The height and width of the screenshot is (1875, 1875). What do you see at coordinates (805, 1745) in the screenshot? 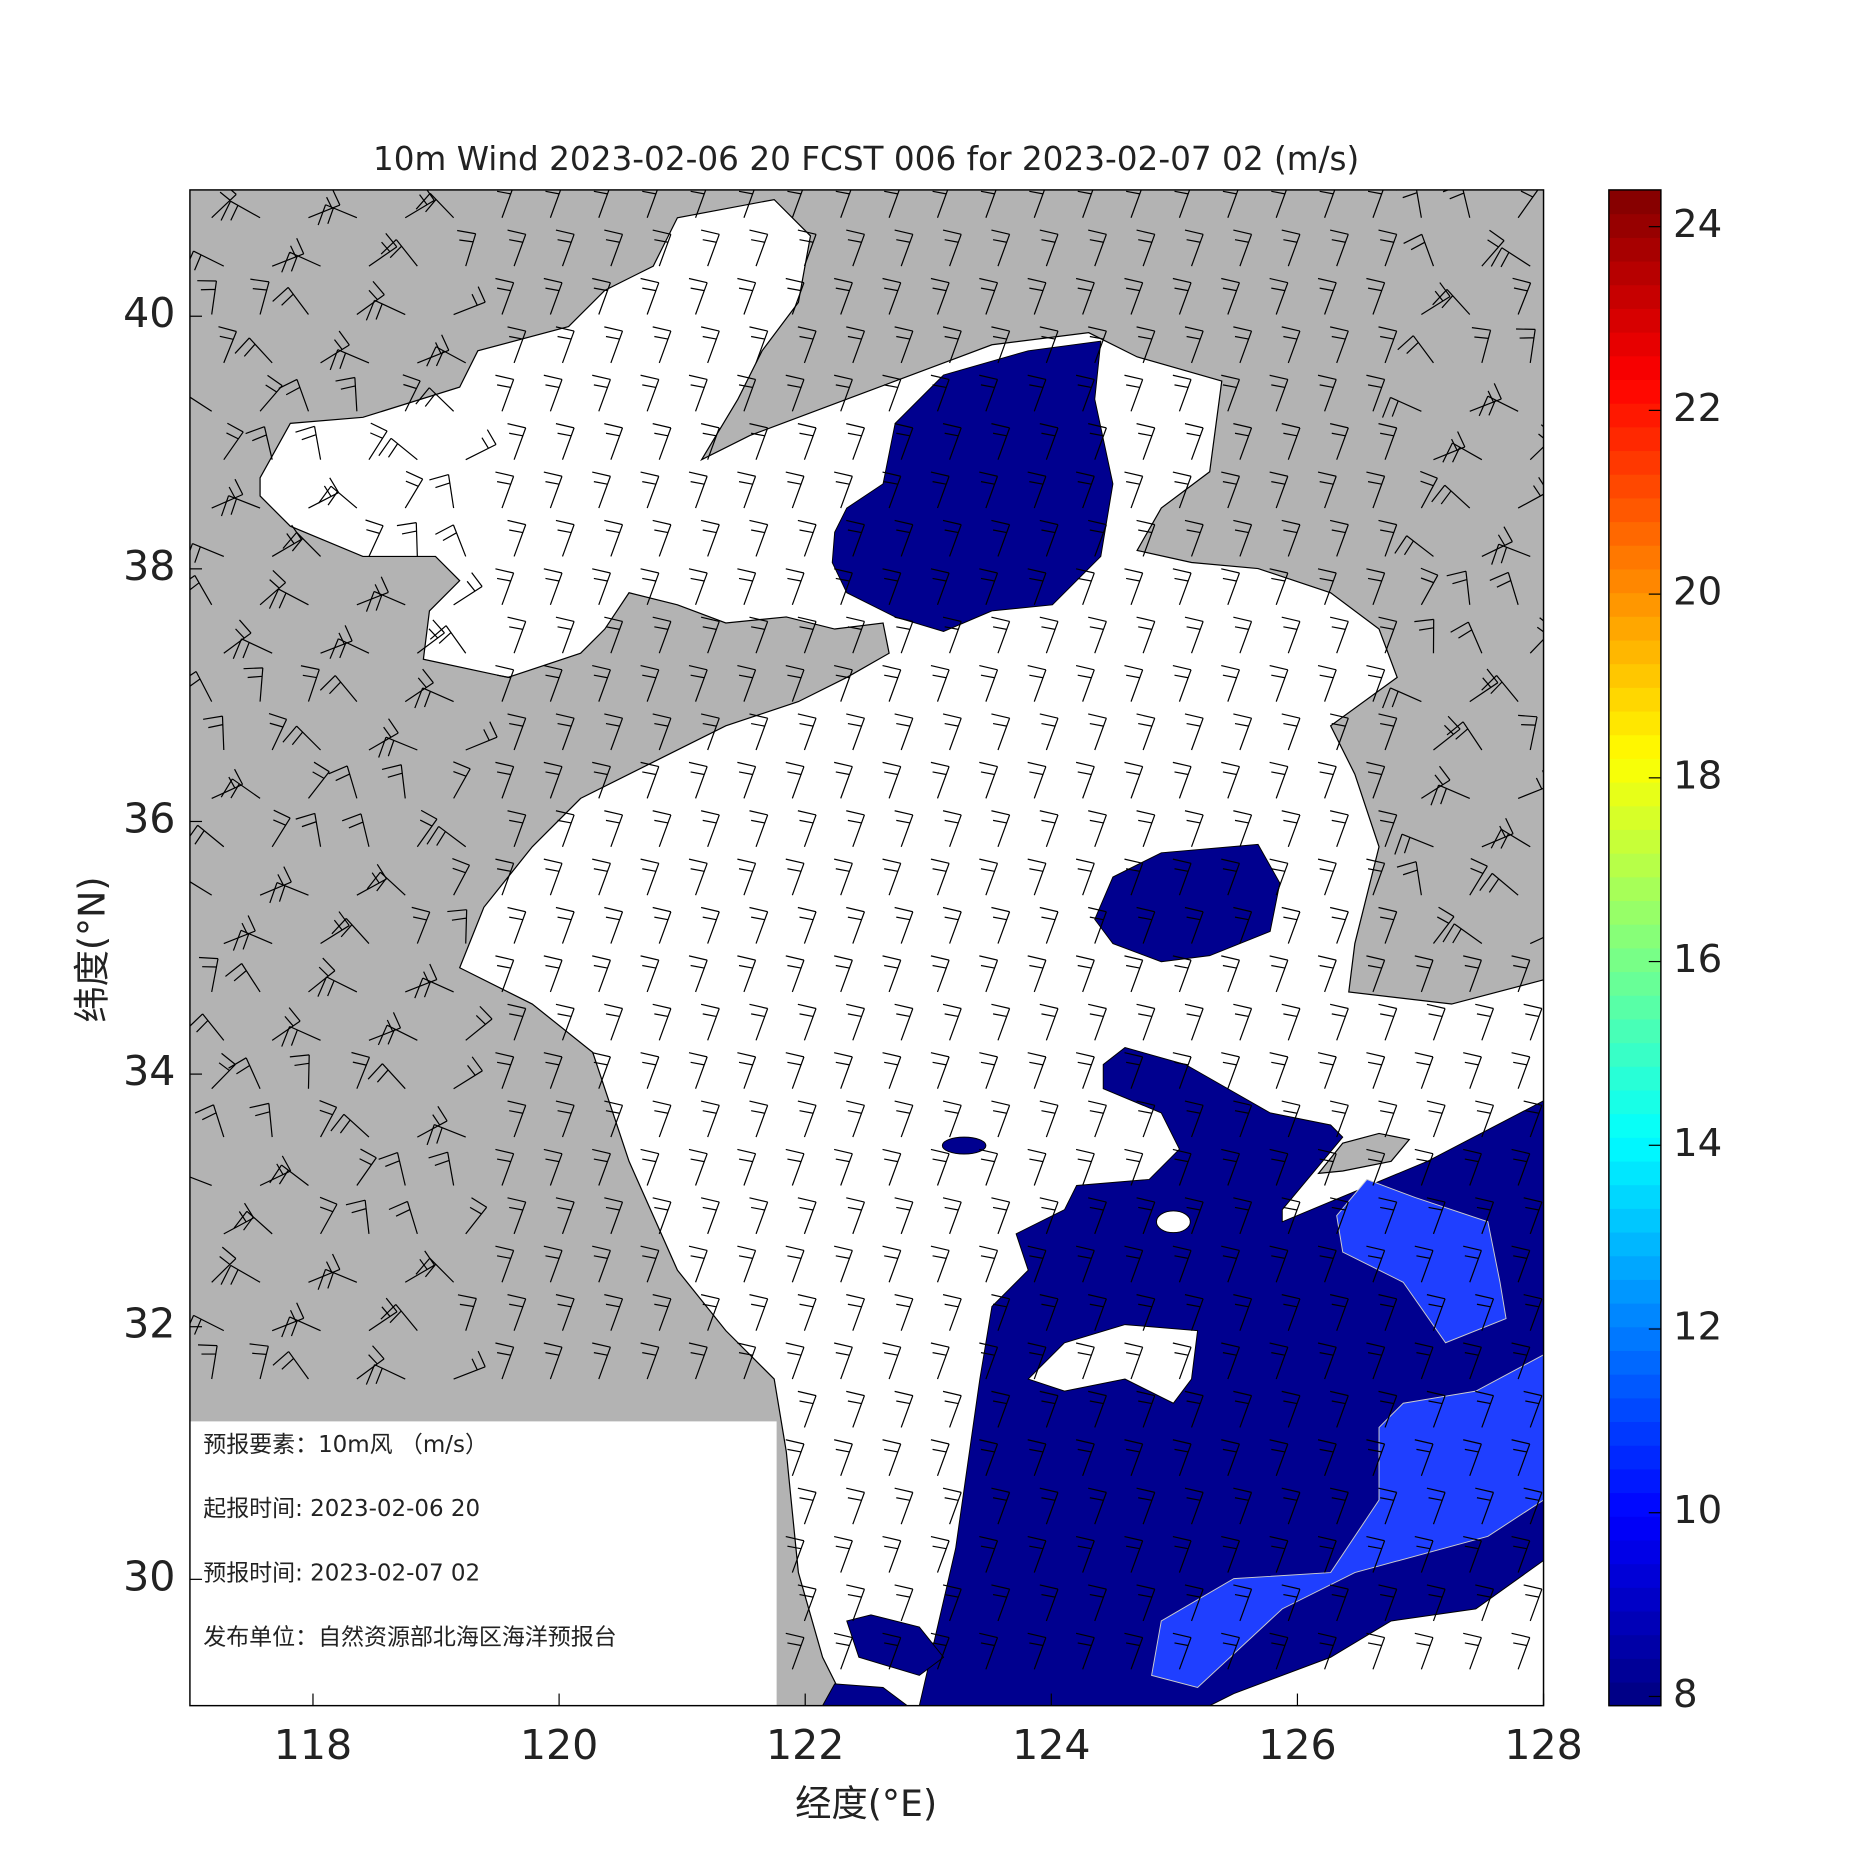
I see `x-tick-label: 122` at bounding box center [805, 1745].